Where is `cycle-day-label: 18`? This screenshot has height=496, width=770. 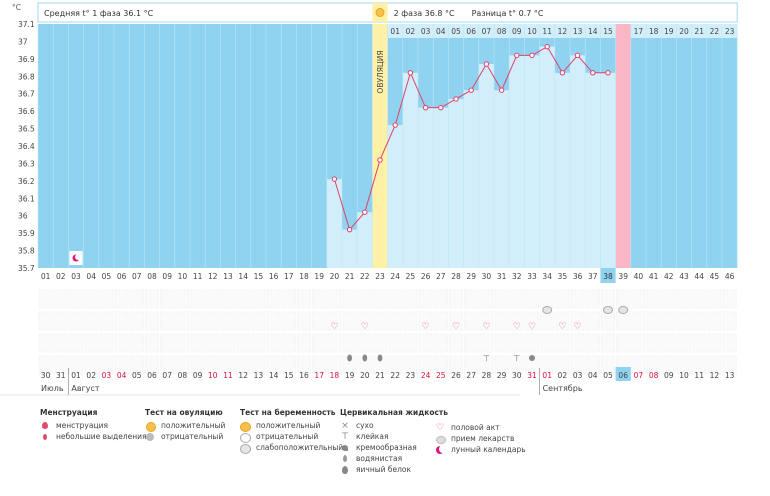 cycle-day-label: 18 is located at coordinates (304, 276).